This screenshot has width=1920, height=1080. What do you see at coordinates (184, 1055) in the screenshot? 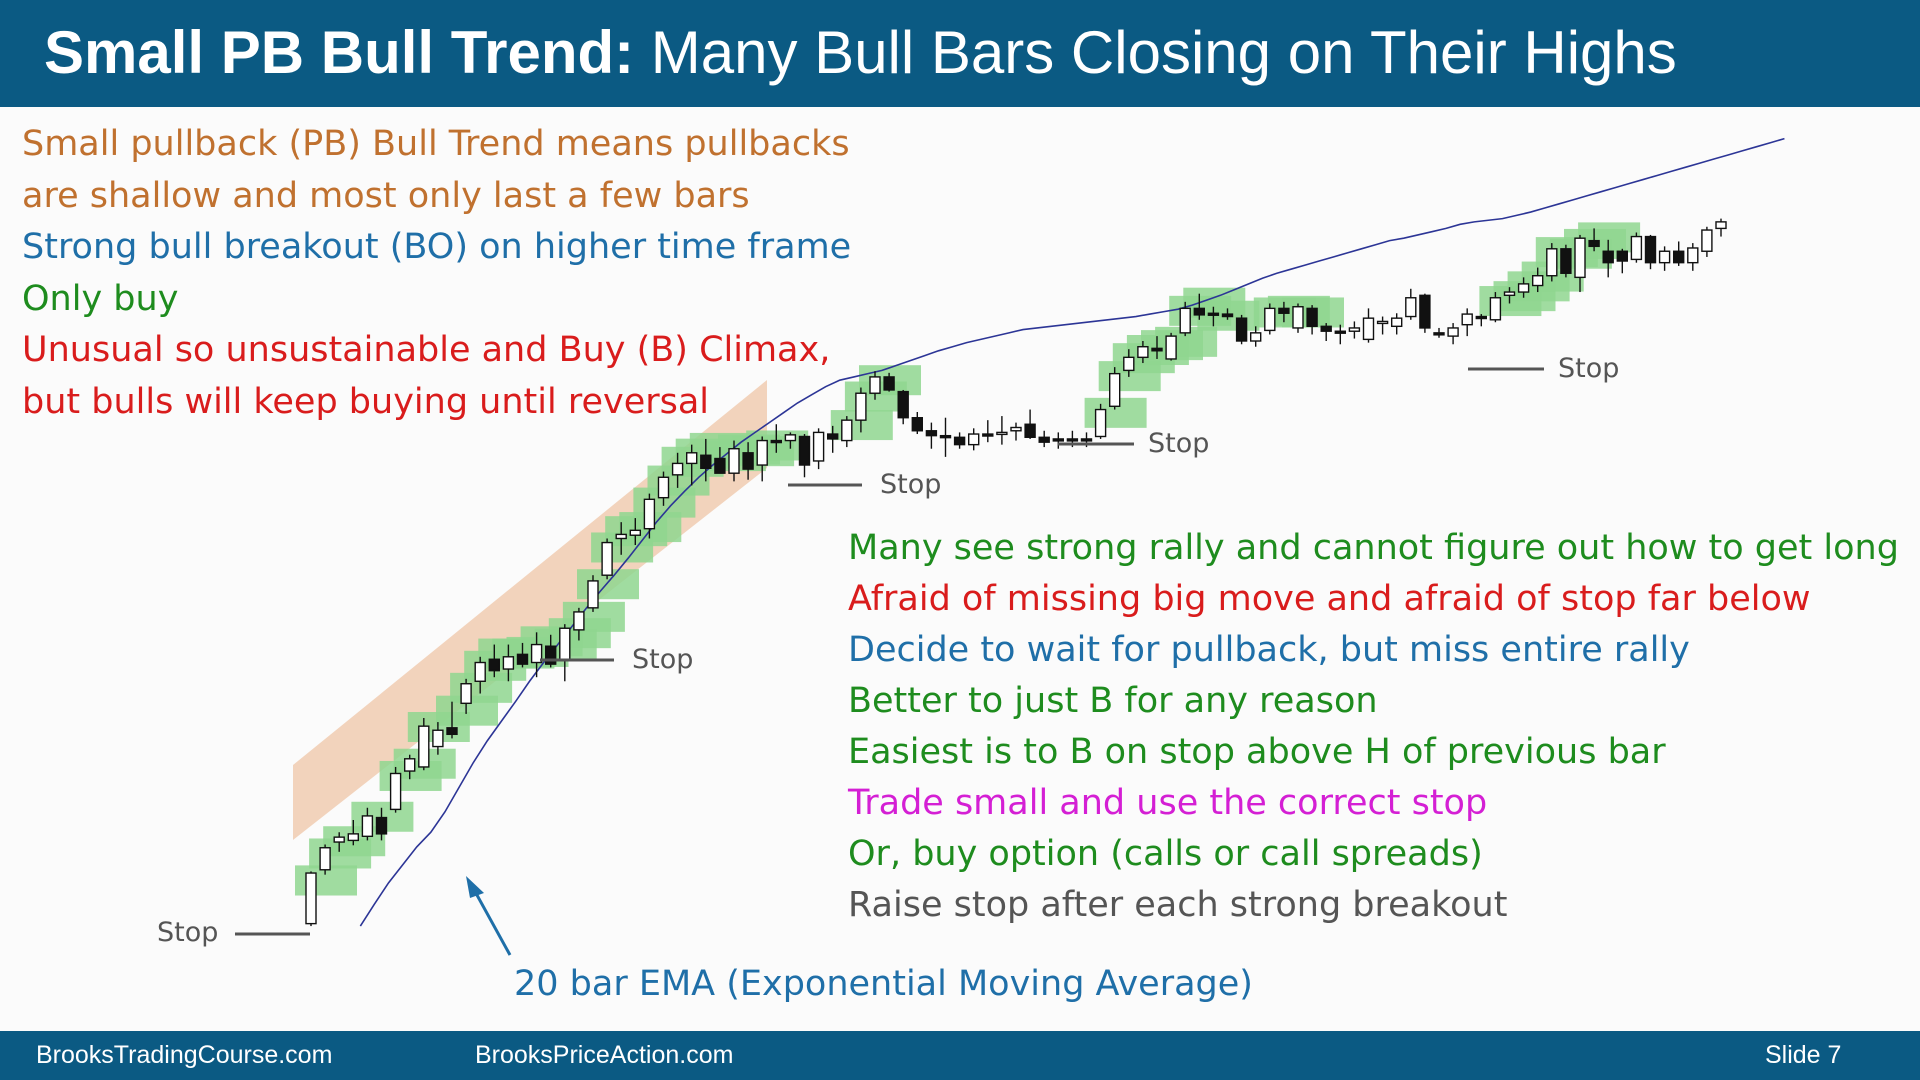
I see `footer-site-1: BrooksTradingCourse.com` at bounding box center [184, 1055].